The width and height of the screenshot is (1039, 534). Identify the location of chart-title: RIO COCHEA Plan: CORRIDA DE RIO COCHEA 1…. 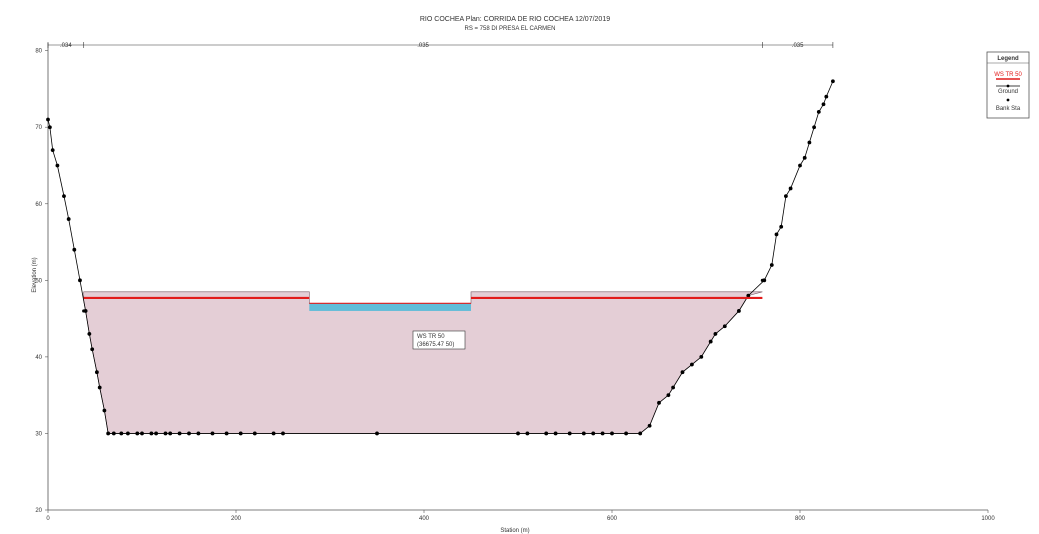
(515, 19).